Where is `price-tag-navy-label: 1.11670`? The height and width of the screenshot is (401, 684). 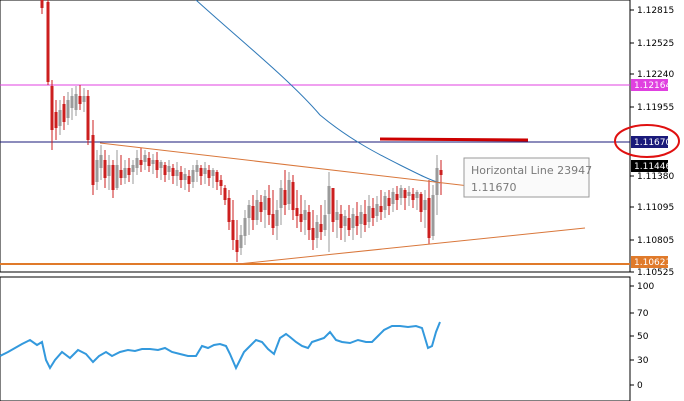
price-tag-navy-label: 1.11670 is located at coordinates (652, 143).